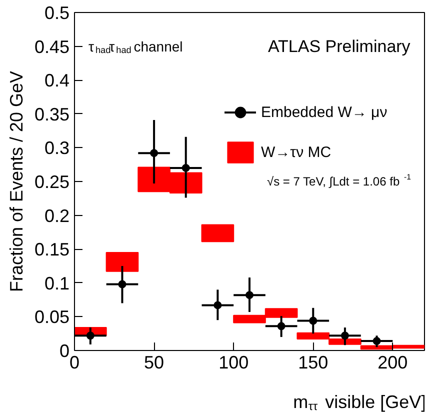  I want to click on x-tick-label: 50, so click(154, 362).